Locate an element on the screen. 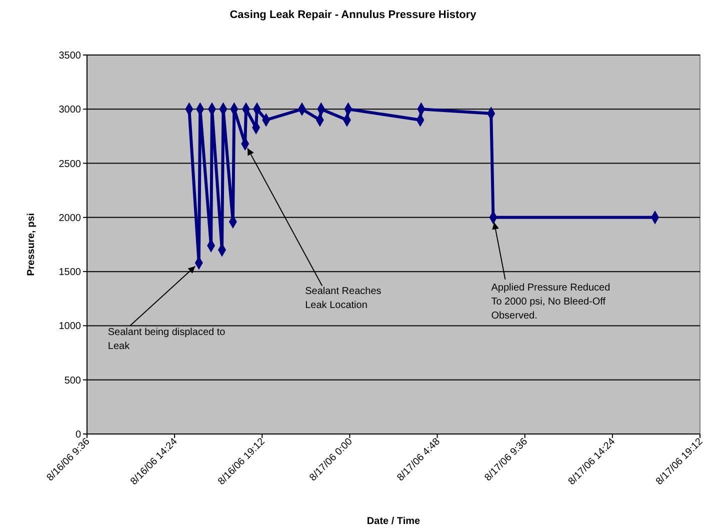  y-tick-label: 3500 is located at coordinates (70, 56).